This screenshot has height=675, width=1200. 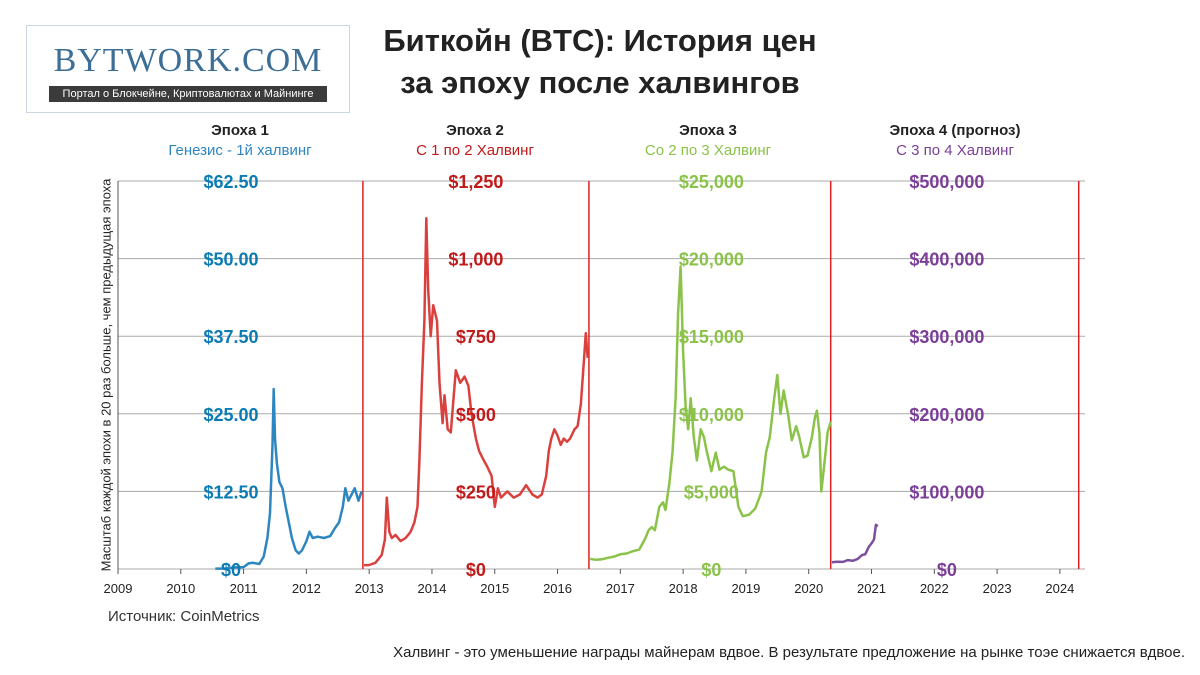 What do you see at coordinates (240, 130) in the screenshot?
I see `epoch-1-name: Эпоха 1` at bounding box center [240, 130].